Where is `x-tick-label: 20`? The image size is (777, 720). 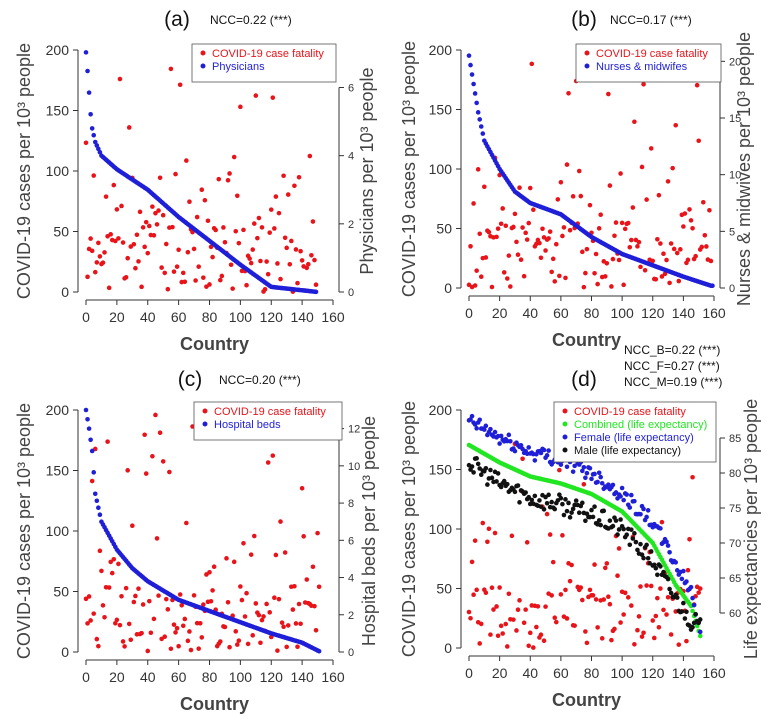 x-tick-label: 20 is located at coordinates (500, 673).